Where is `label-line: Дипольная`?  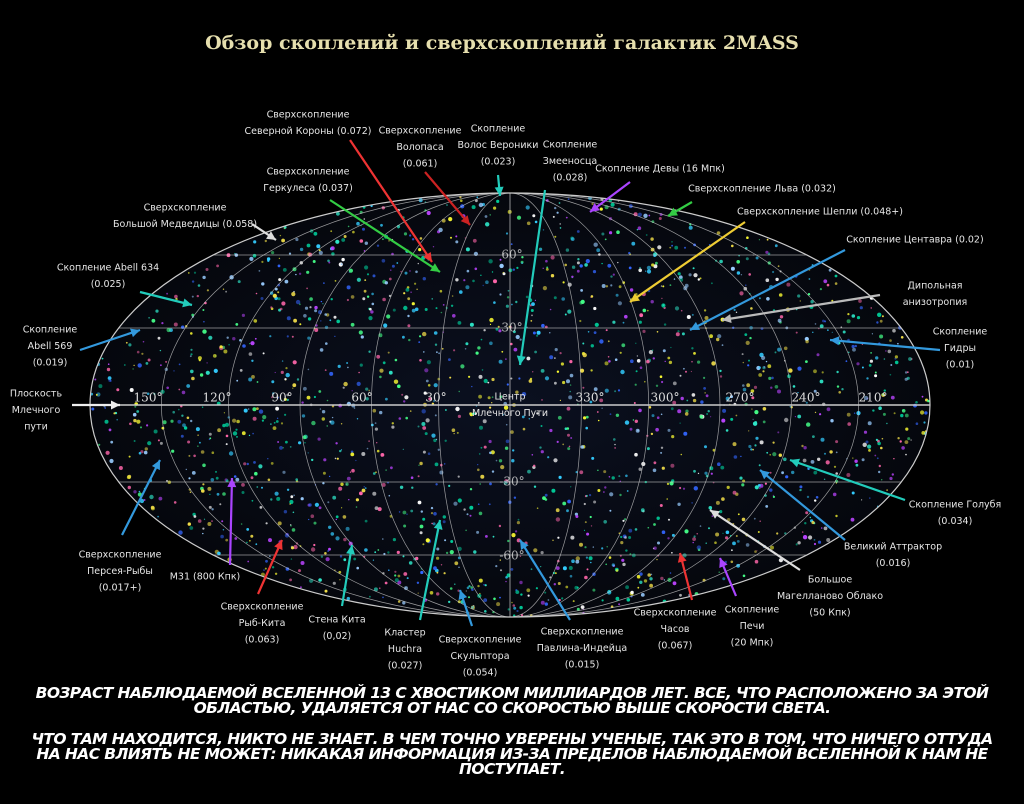 label-line: Дипольная is located at coordinates (934, 286).